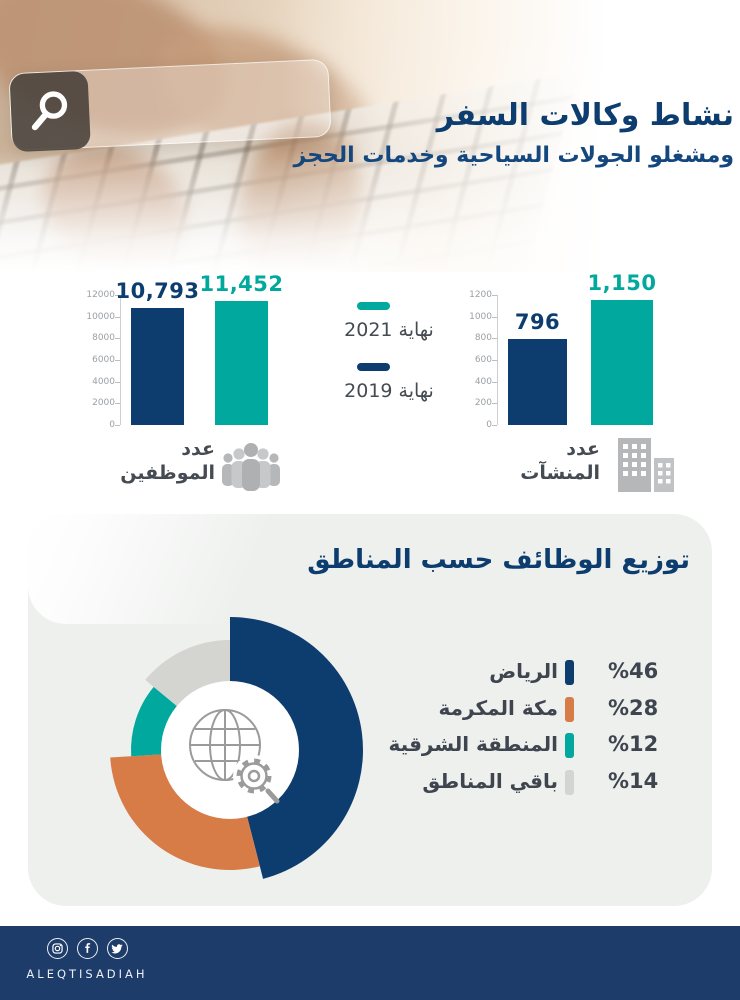 Image resolution: width=740 pixels, height=1000 pixels. I want to click on y-tick-label: 1200, so click(480, 295).